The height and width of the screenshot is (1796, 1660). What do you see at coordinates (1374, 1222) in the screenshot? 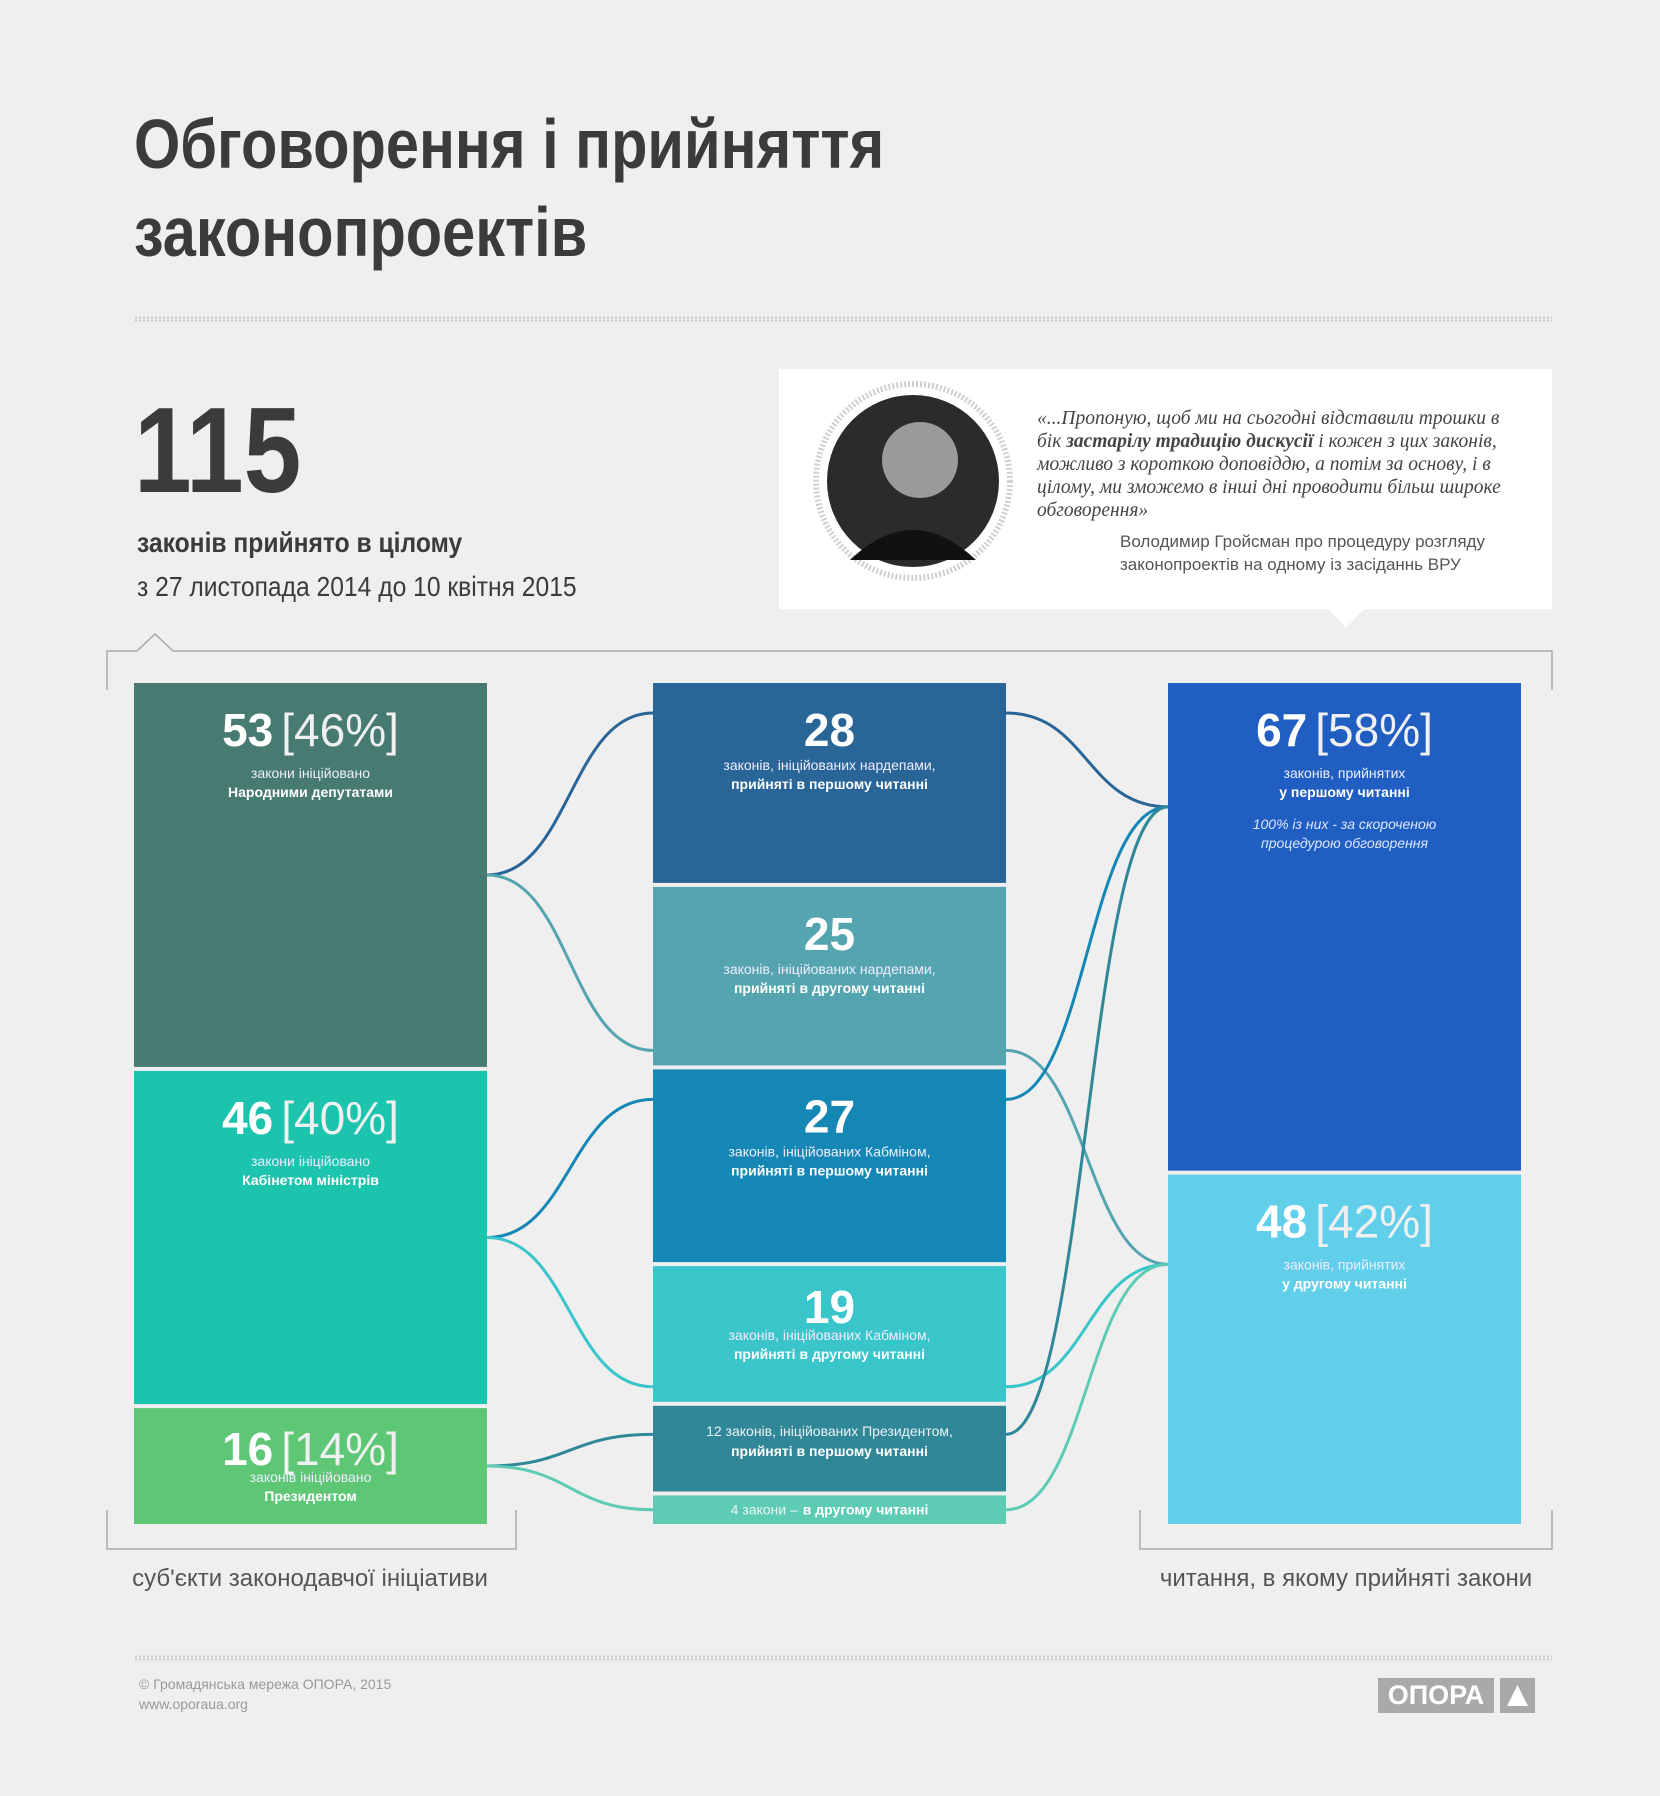
I see `node-share: [42%]` at bounding box center [1374, 1222].